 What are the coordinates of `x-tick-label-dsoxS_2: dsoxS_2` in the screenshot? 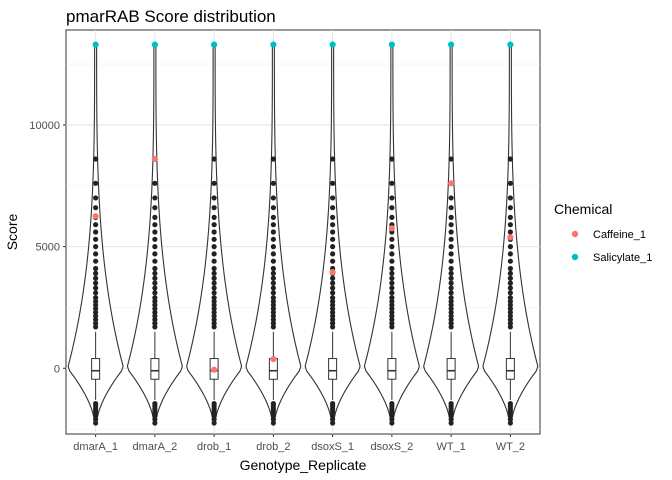 It's located at (391, 447).